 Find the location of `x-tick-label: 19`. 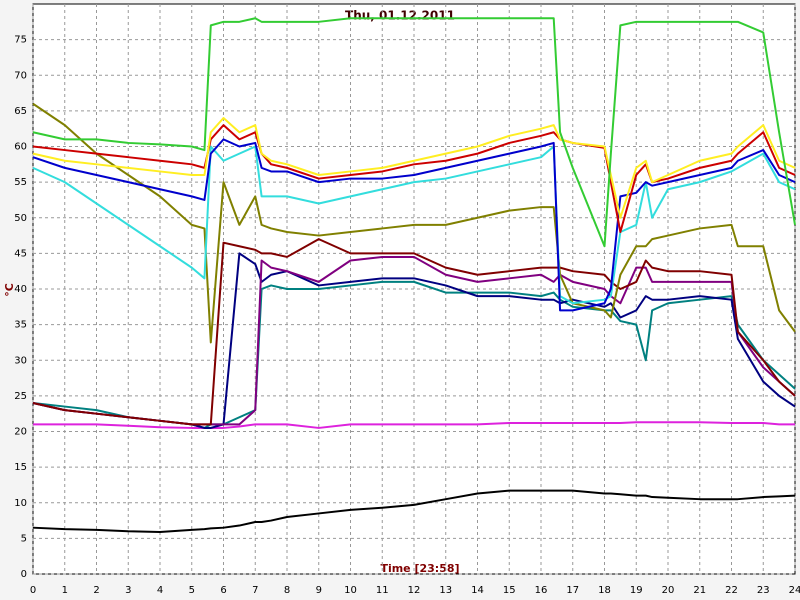

x-tick-label: 19 is located at coordinates (636, 590).